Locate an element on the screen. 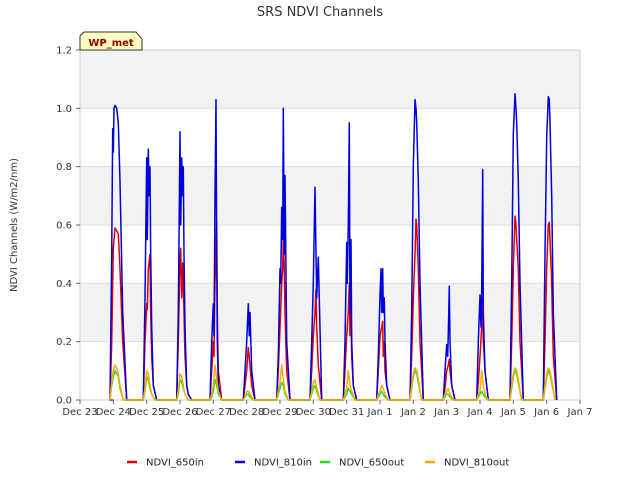 The width and height of the screenshot is (640, 480). legend-label-ndvi-810out: NDVI_810out is located at coordinates (476, 463).